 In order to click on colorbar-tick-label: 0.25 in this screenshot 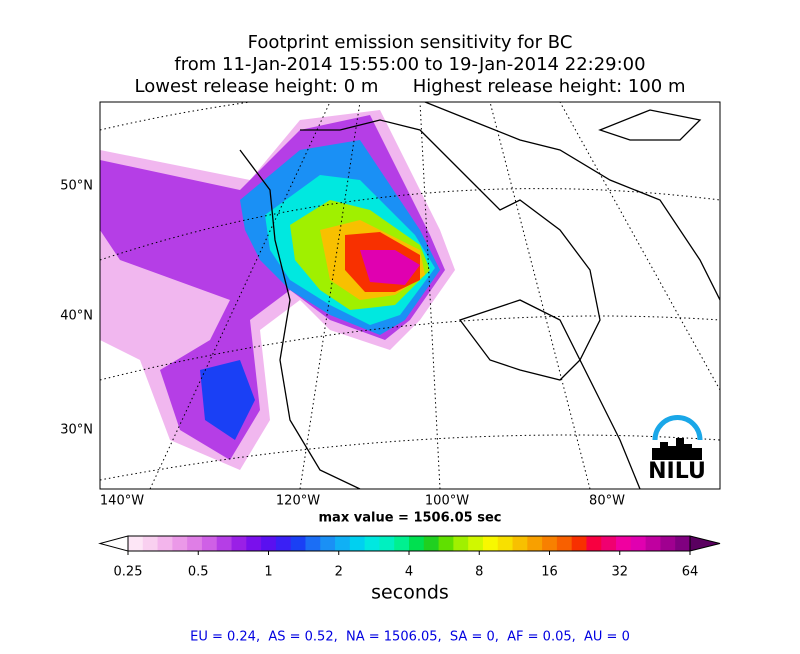, I will do `click(128, 572)`.